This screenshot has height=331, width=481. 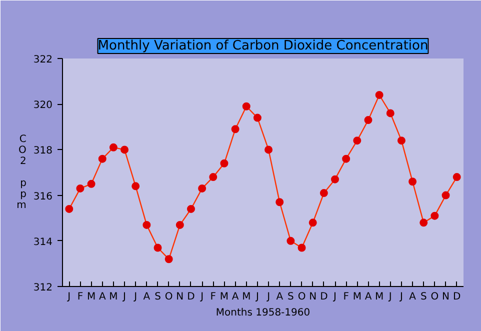 What do you see at coordinates (263, 46) in the screenshot?
I see `chart-title: Monthly Variation of Carbon Dioxide Concentration` at bounding box center [263, 46].